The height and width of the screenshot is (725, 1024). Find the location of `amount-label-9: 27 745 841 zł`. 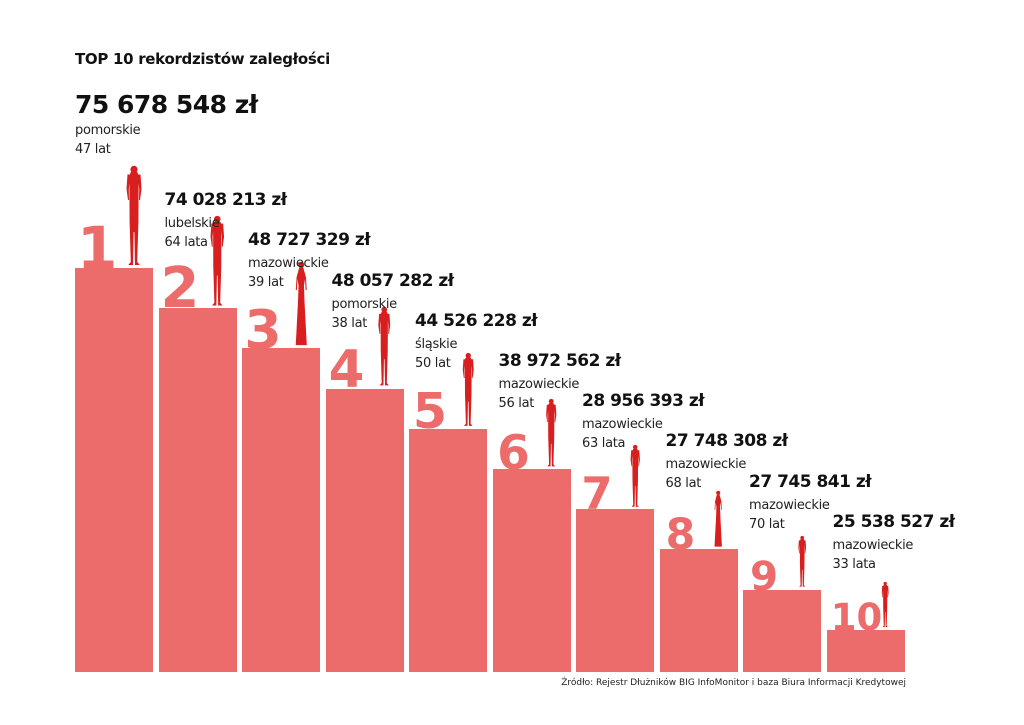

amount-label-9: 27 745 841 zł is located at coordinates (810, 481).